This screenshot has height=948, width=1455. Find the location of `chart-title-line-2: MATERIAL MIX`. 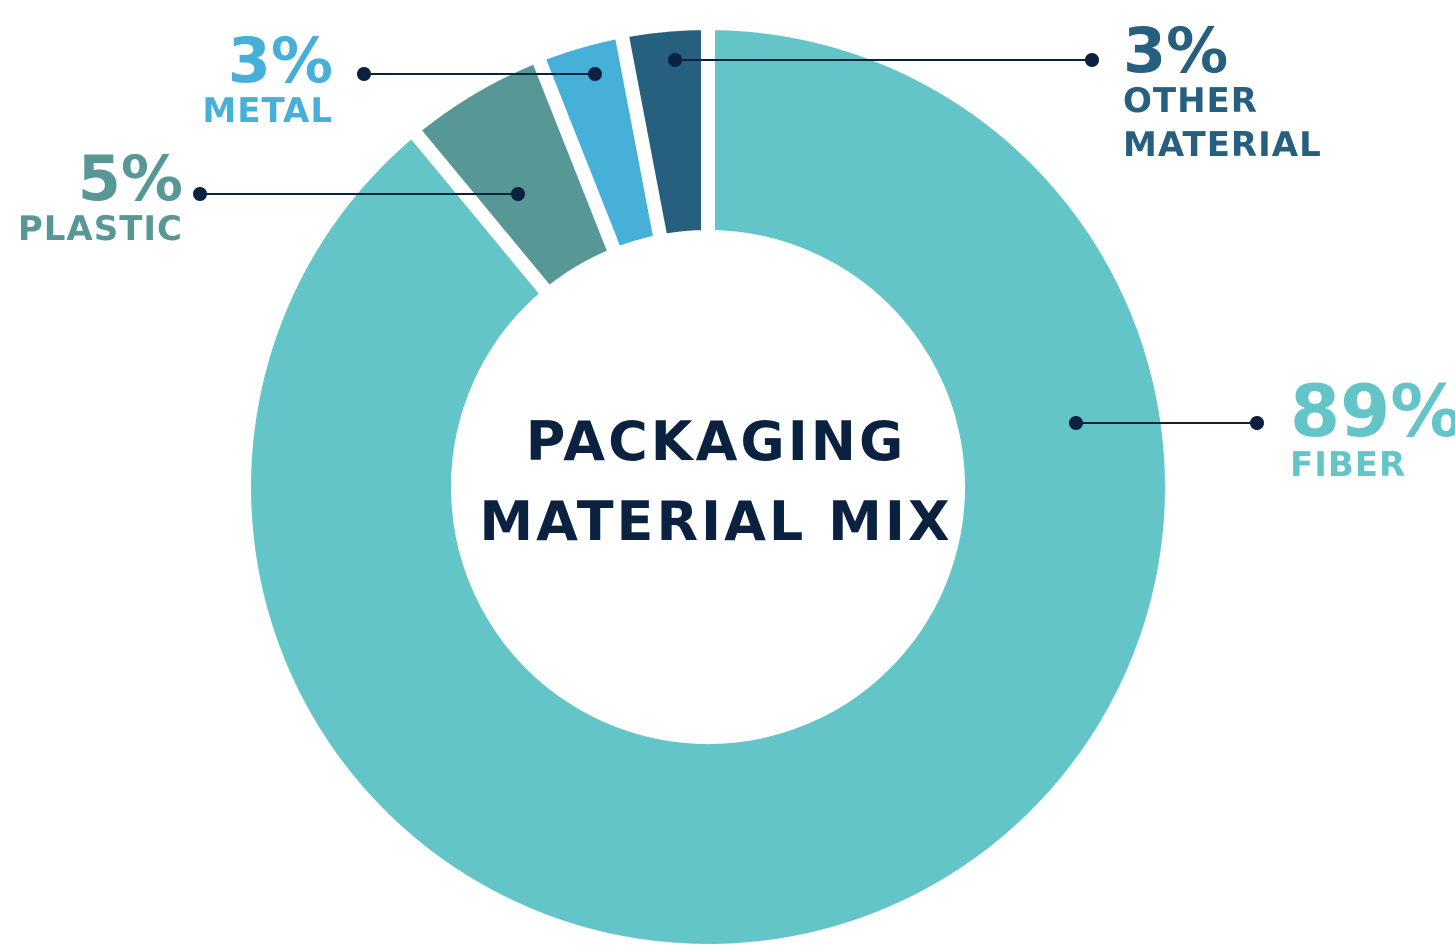

chart-title-line-2: MATERIAL MIX is located at coordinates (715, 521).